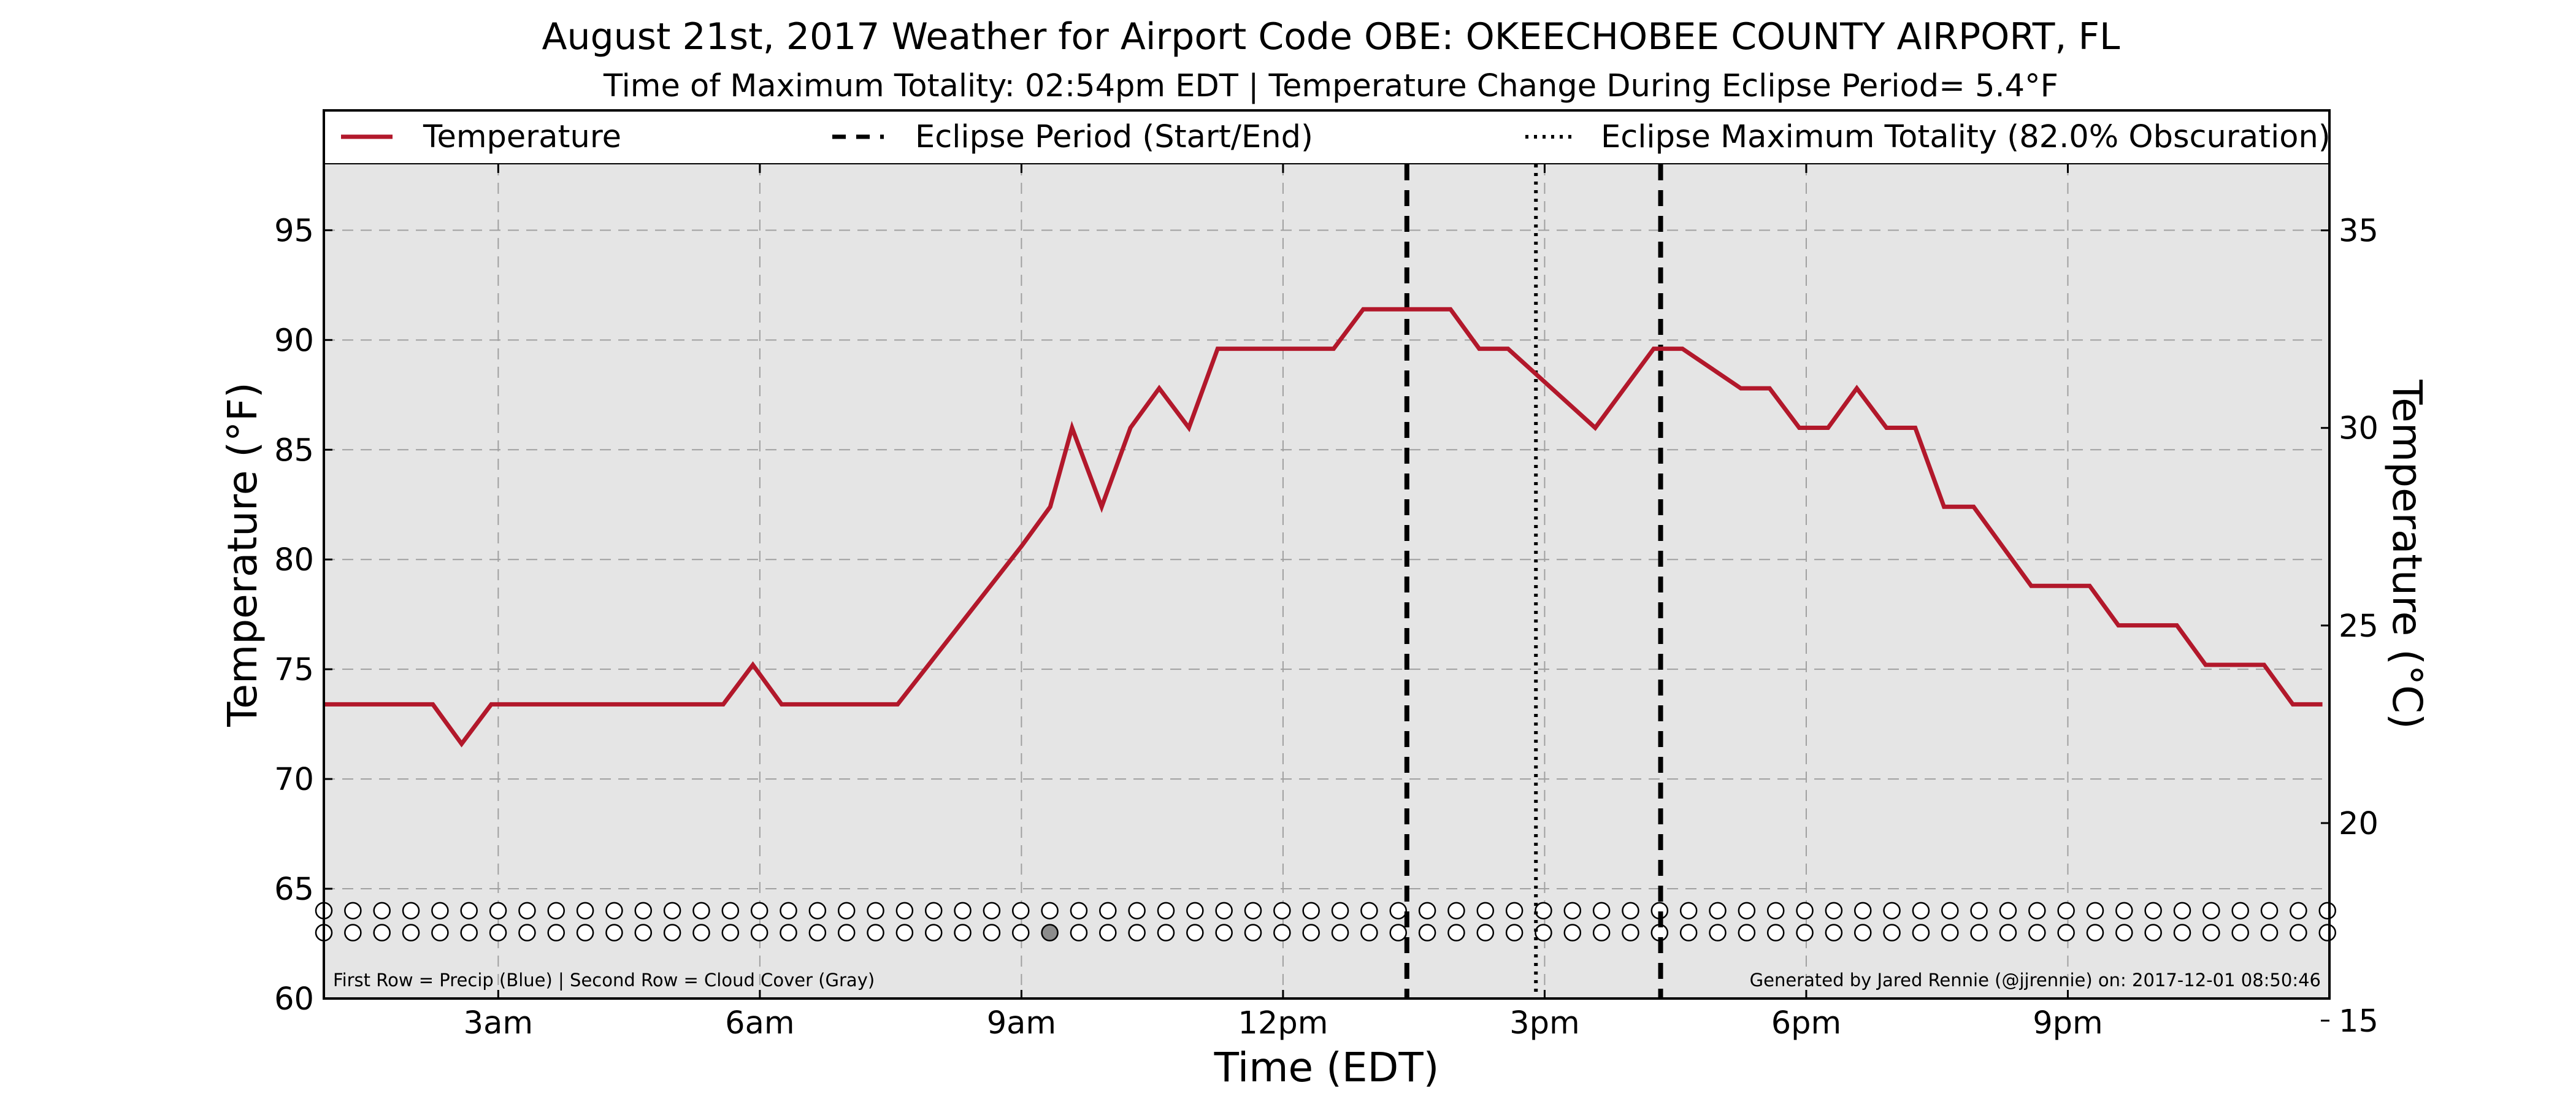  What do you see at coordinates (1544, 1023) in the screenshot?
I see `x-tick-label: 3pm` at bounding box center [1544, 1023].